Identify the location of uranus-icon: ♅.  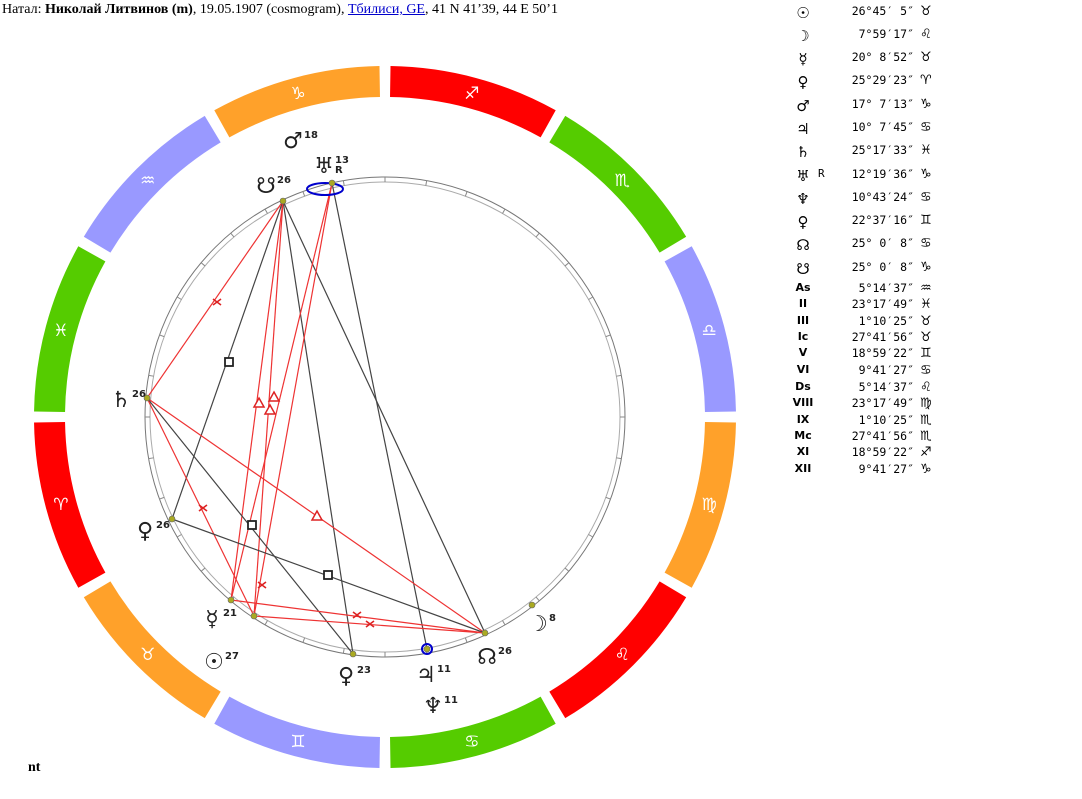
(803, 176).